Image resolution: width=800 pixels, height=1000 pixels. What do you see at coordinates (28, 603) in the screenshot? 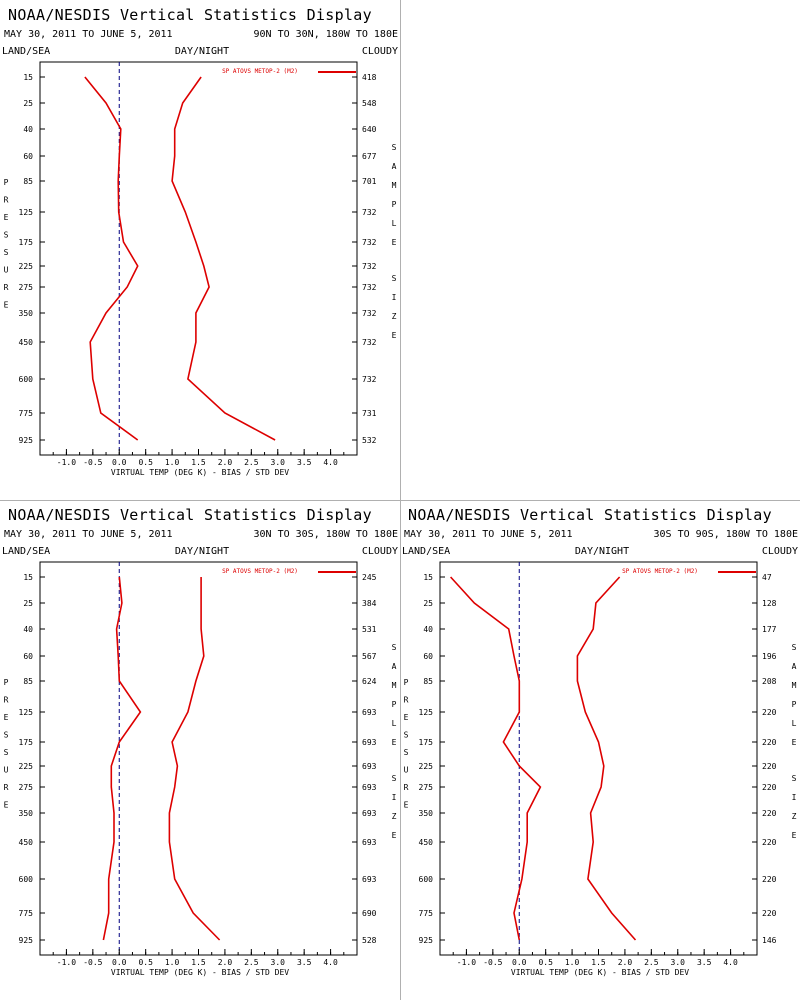
I see `pressure-level-label: 25` at bounding box center [28, 603].